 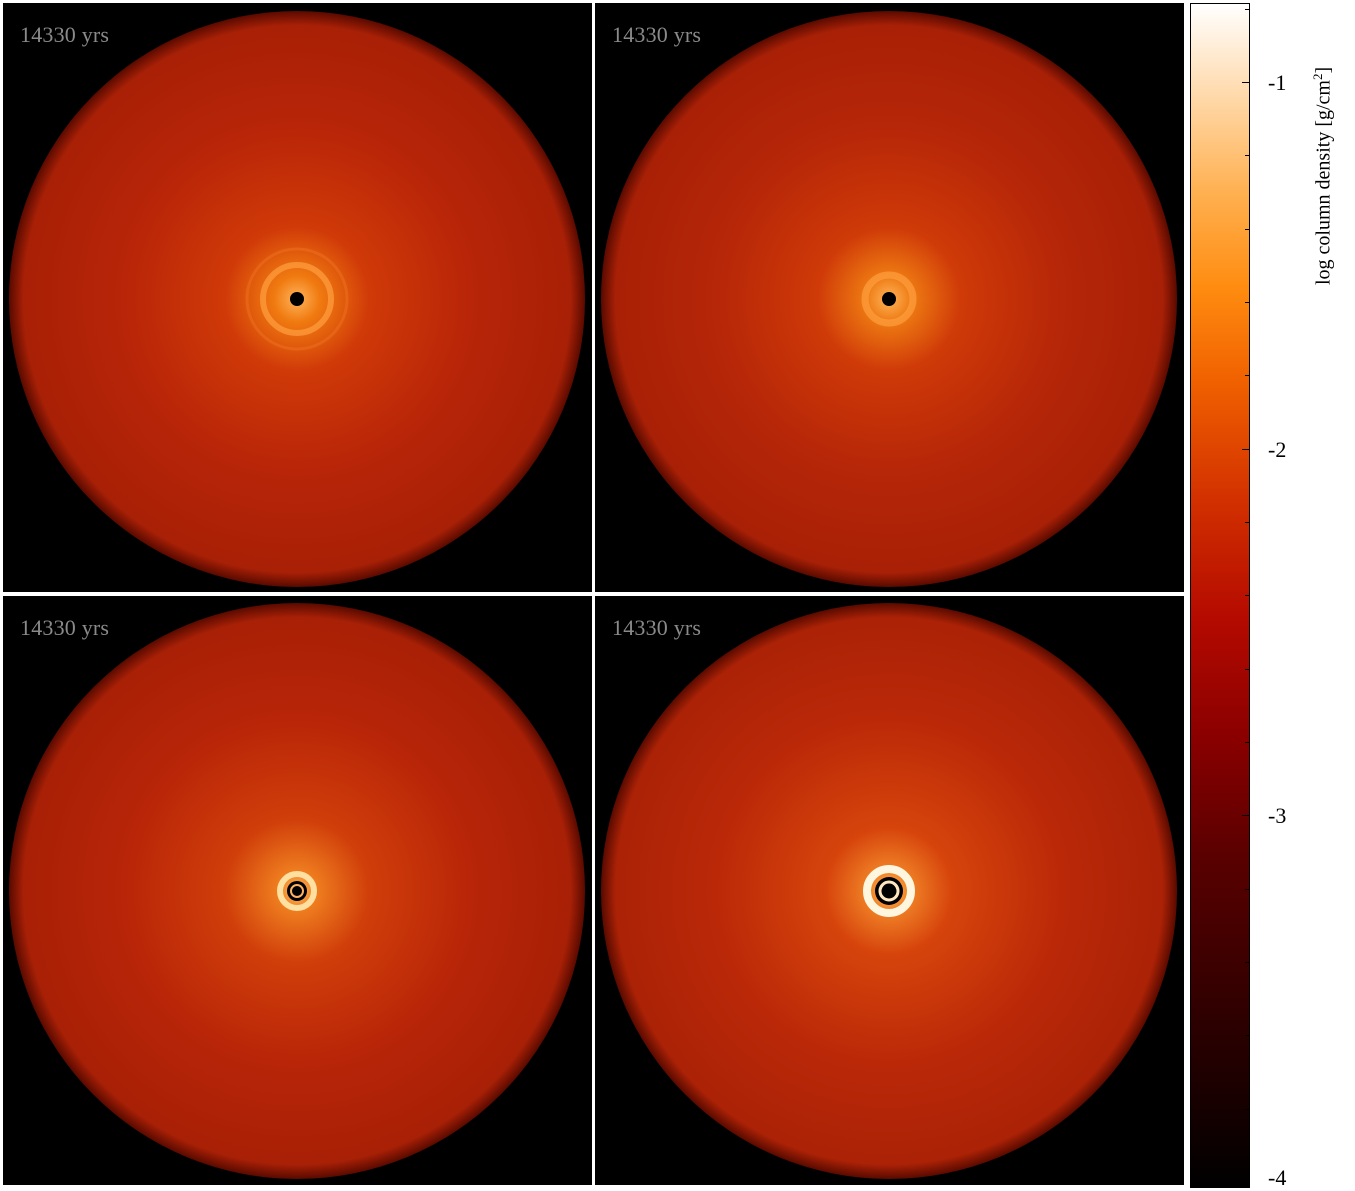 I want to click on colorbar-tick-label: -4, so click(x=1277, y=1177).